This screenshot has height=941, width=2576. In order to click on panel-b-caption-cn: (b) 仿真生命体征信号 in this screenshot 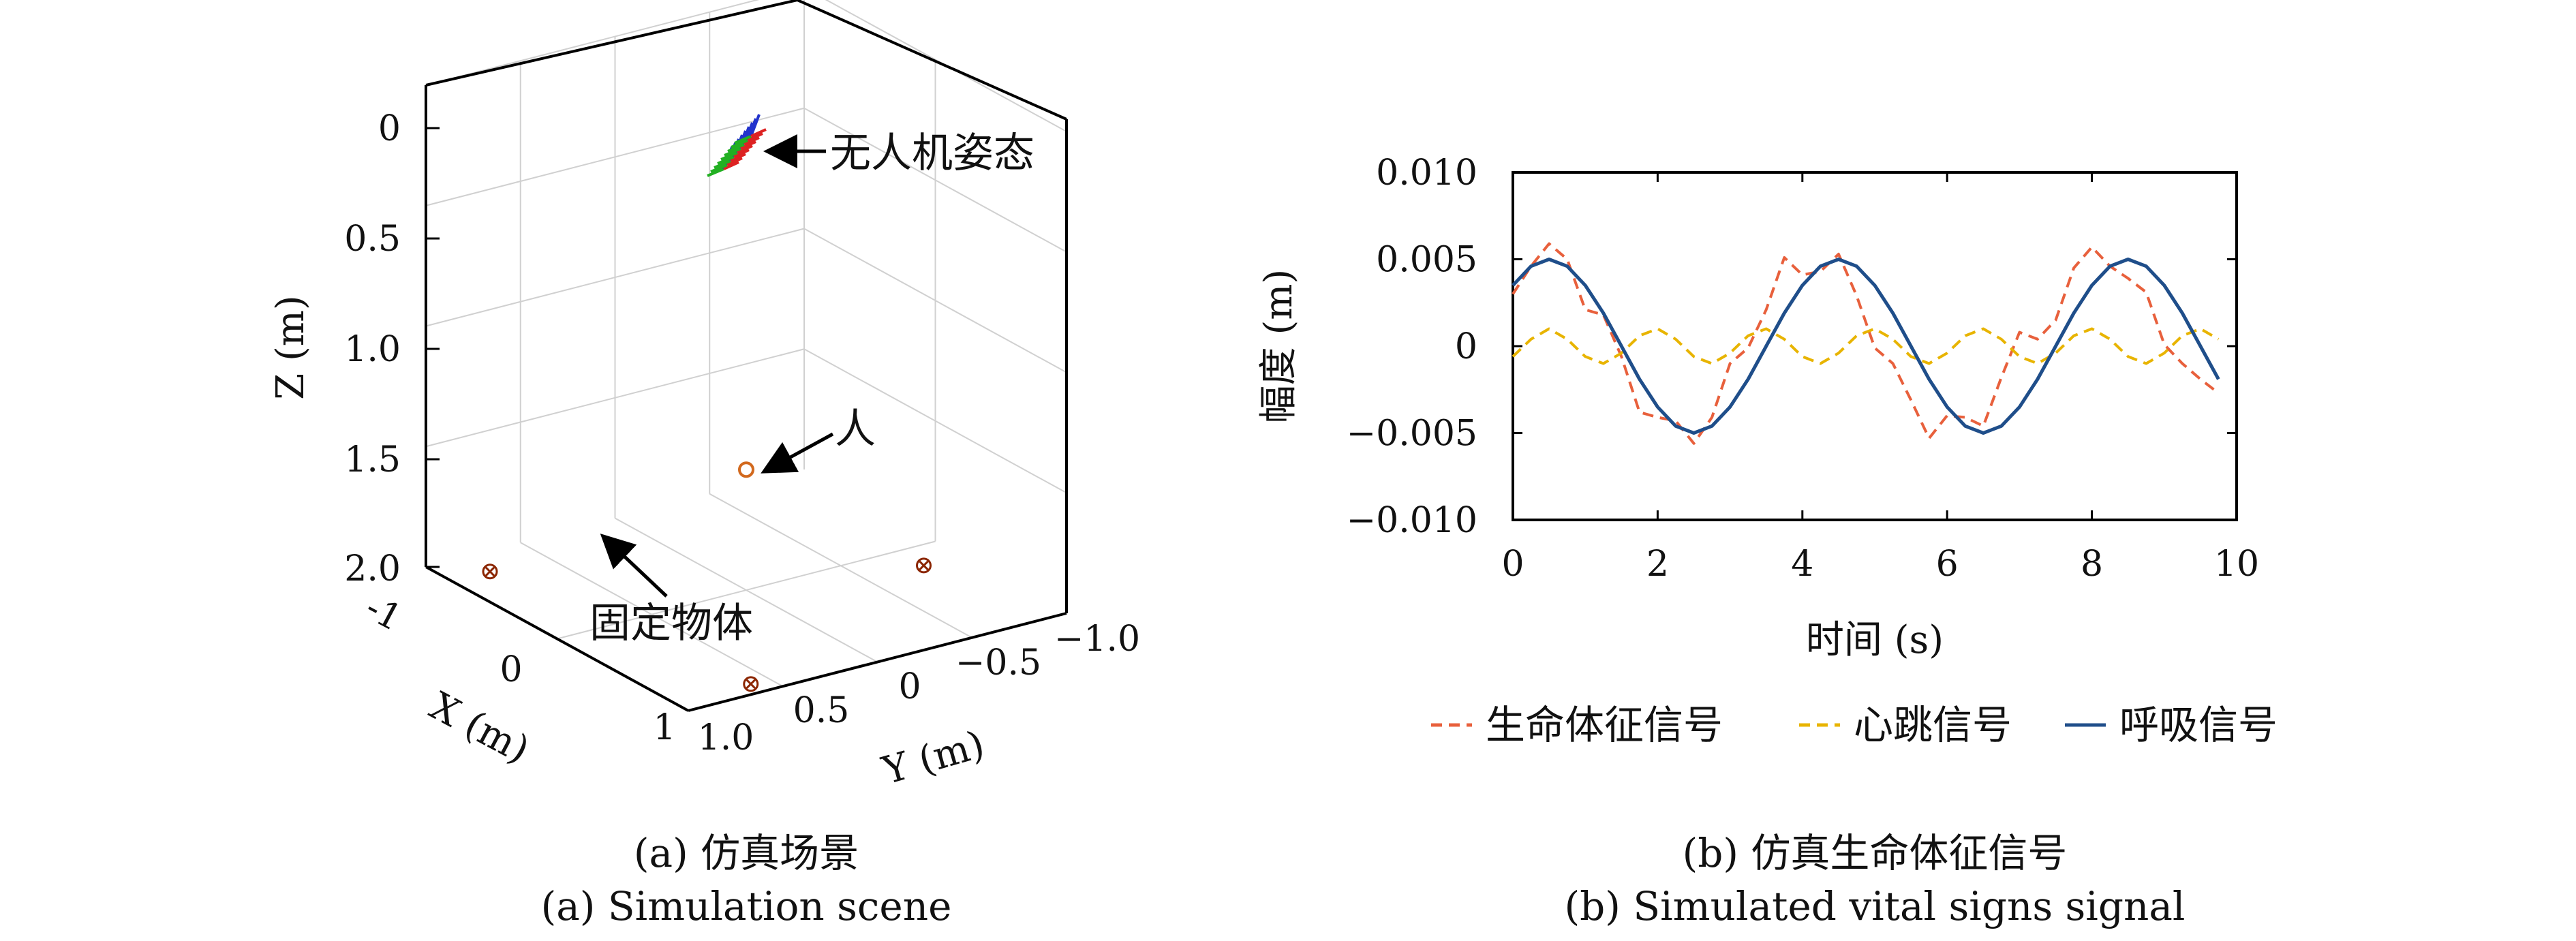, I will do `click(1875, 853)`.